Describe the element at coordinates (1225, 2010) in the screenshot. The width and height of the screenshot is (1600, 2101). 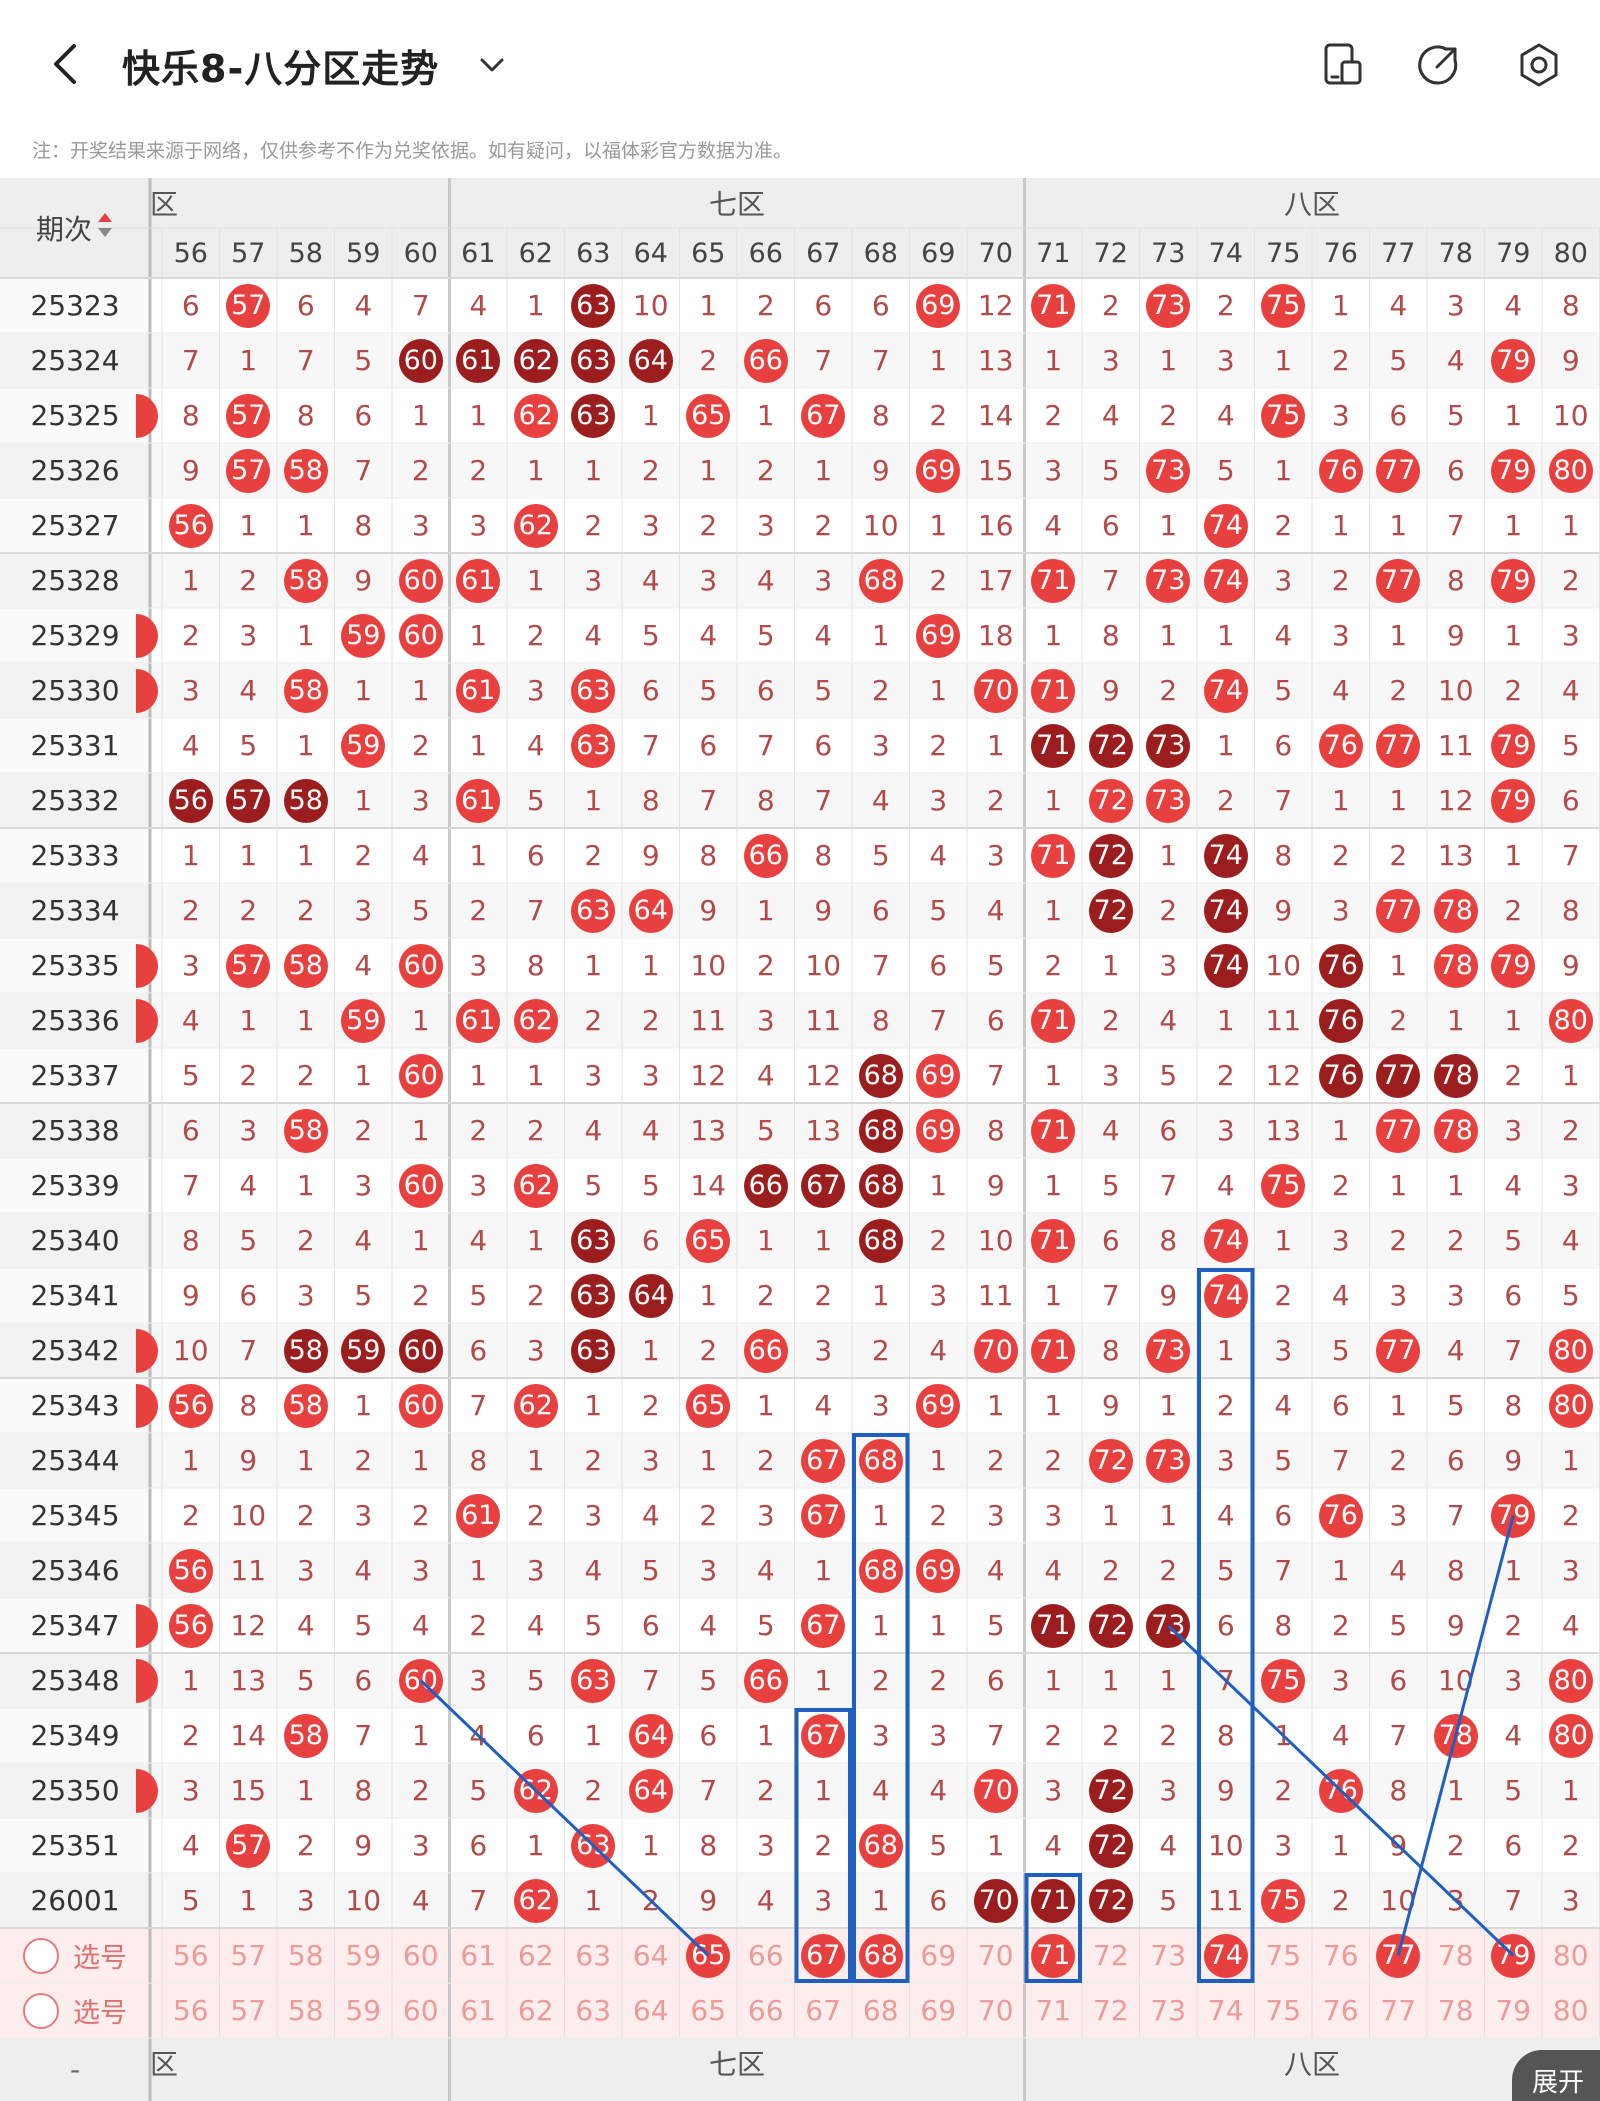
I see `select-number: 74` at that location.